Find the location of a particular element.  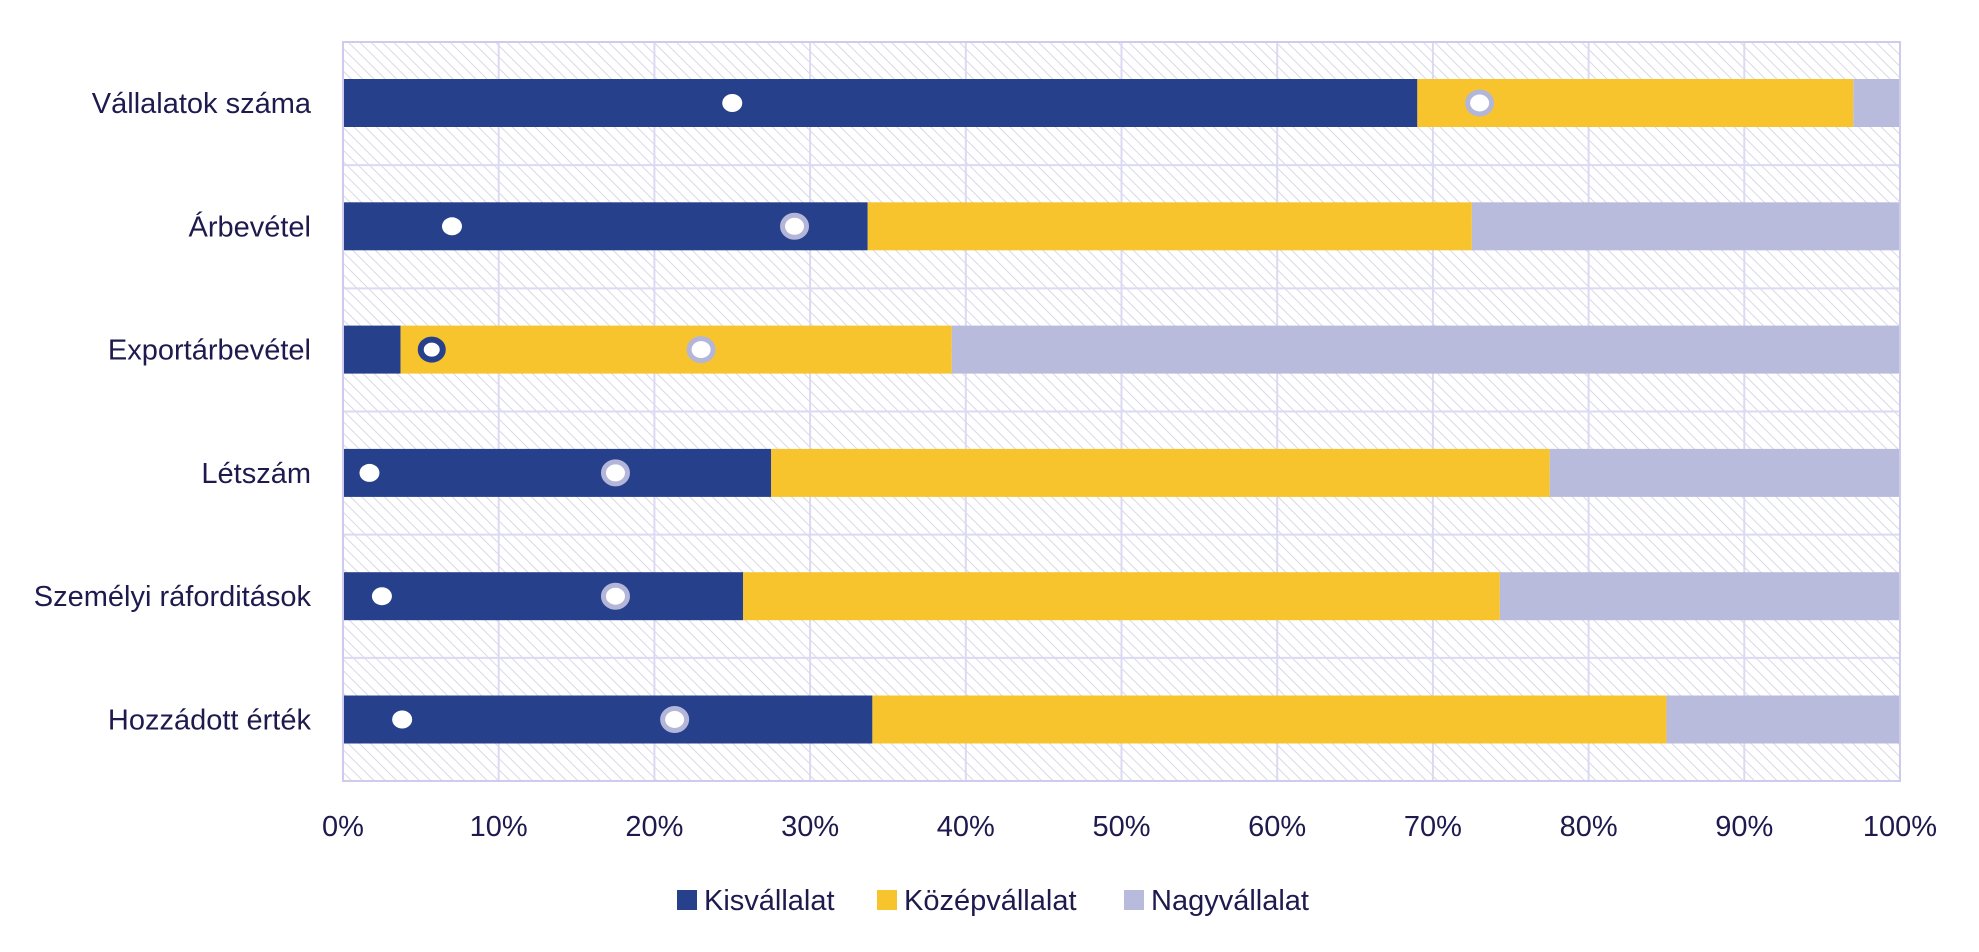

x-tick-label: 50% is located at coordinates (1121, 827).